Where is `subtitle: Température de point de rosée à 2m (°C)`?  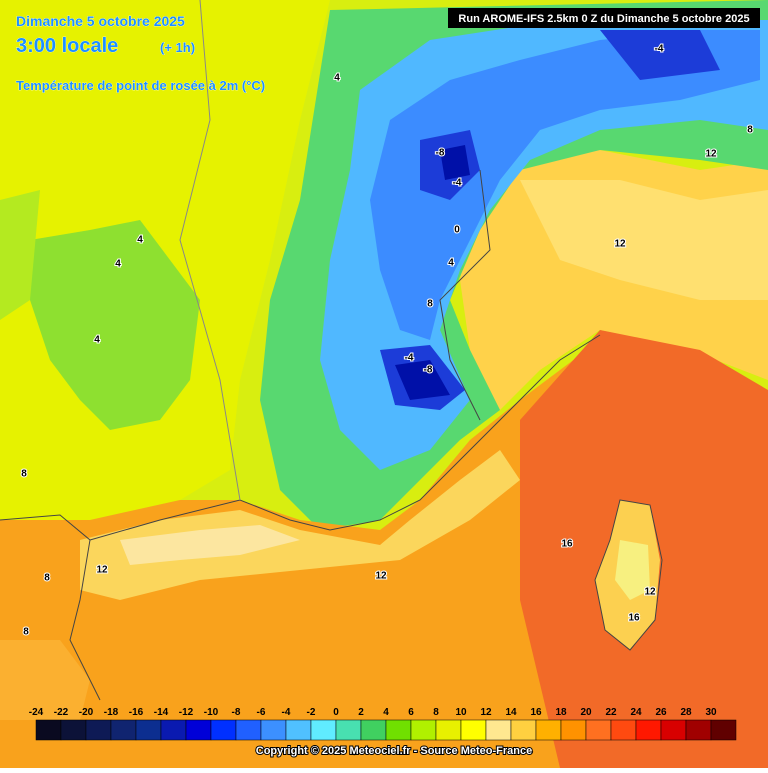
subtitle: Température de point de rosée à 2m (°C) is located at coordinates (140, 85).